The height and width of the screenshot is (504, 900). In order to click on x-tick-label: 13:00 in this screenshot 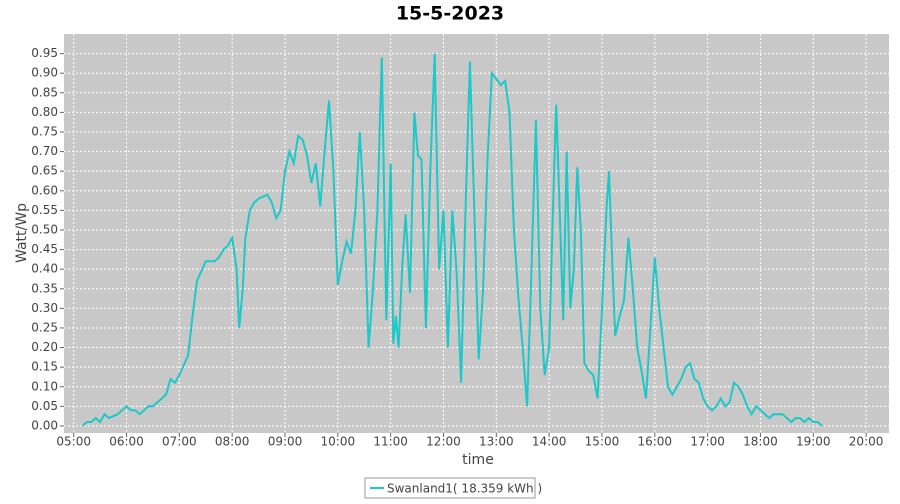, I will do `click(496, 442)`.